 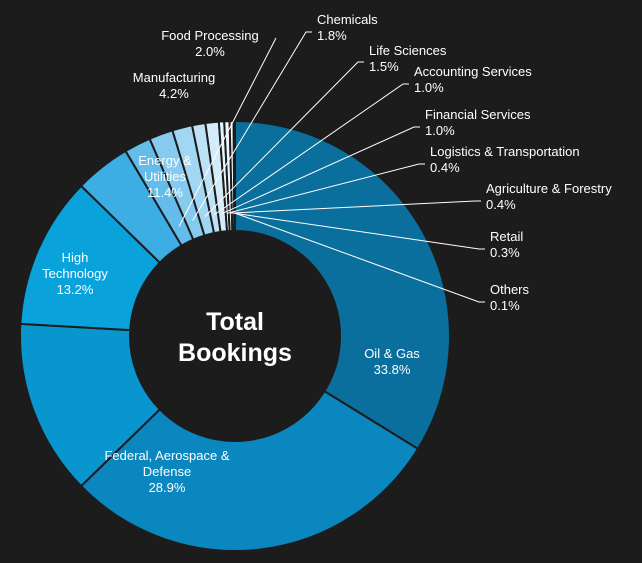 I want to click on slice-name-label: Federal, Aerospace &, so click(x=166, y=455).